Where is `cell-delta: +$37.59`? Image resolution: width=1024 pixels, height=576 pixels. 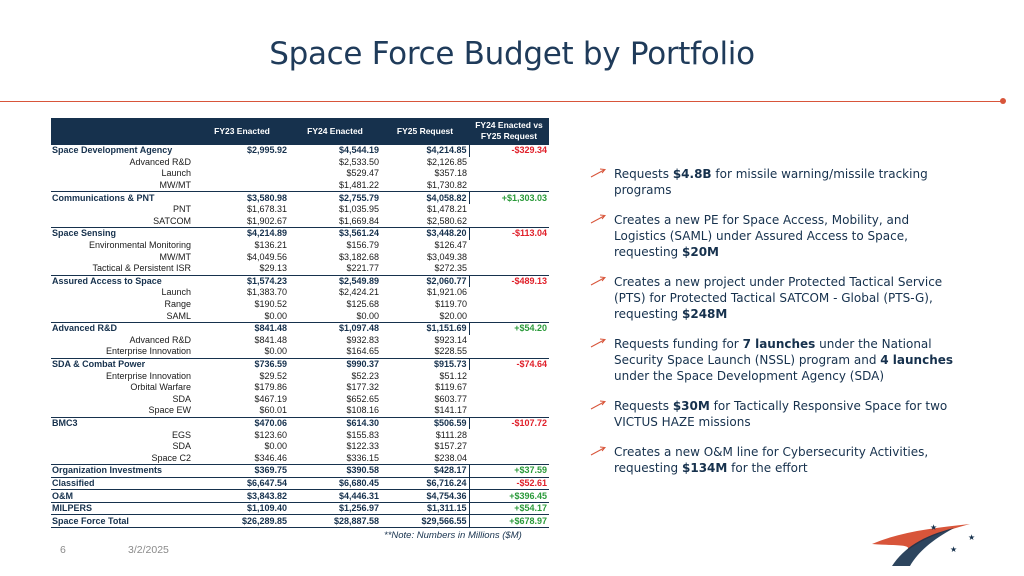
cell-delta: +$37.59 is located at coordinates (508, 471).